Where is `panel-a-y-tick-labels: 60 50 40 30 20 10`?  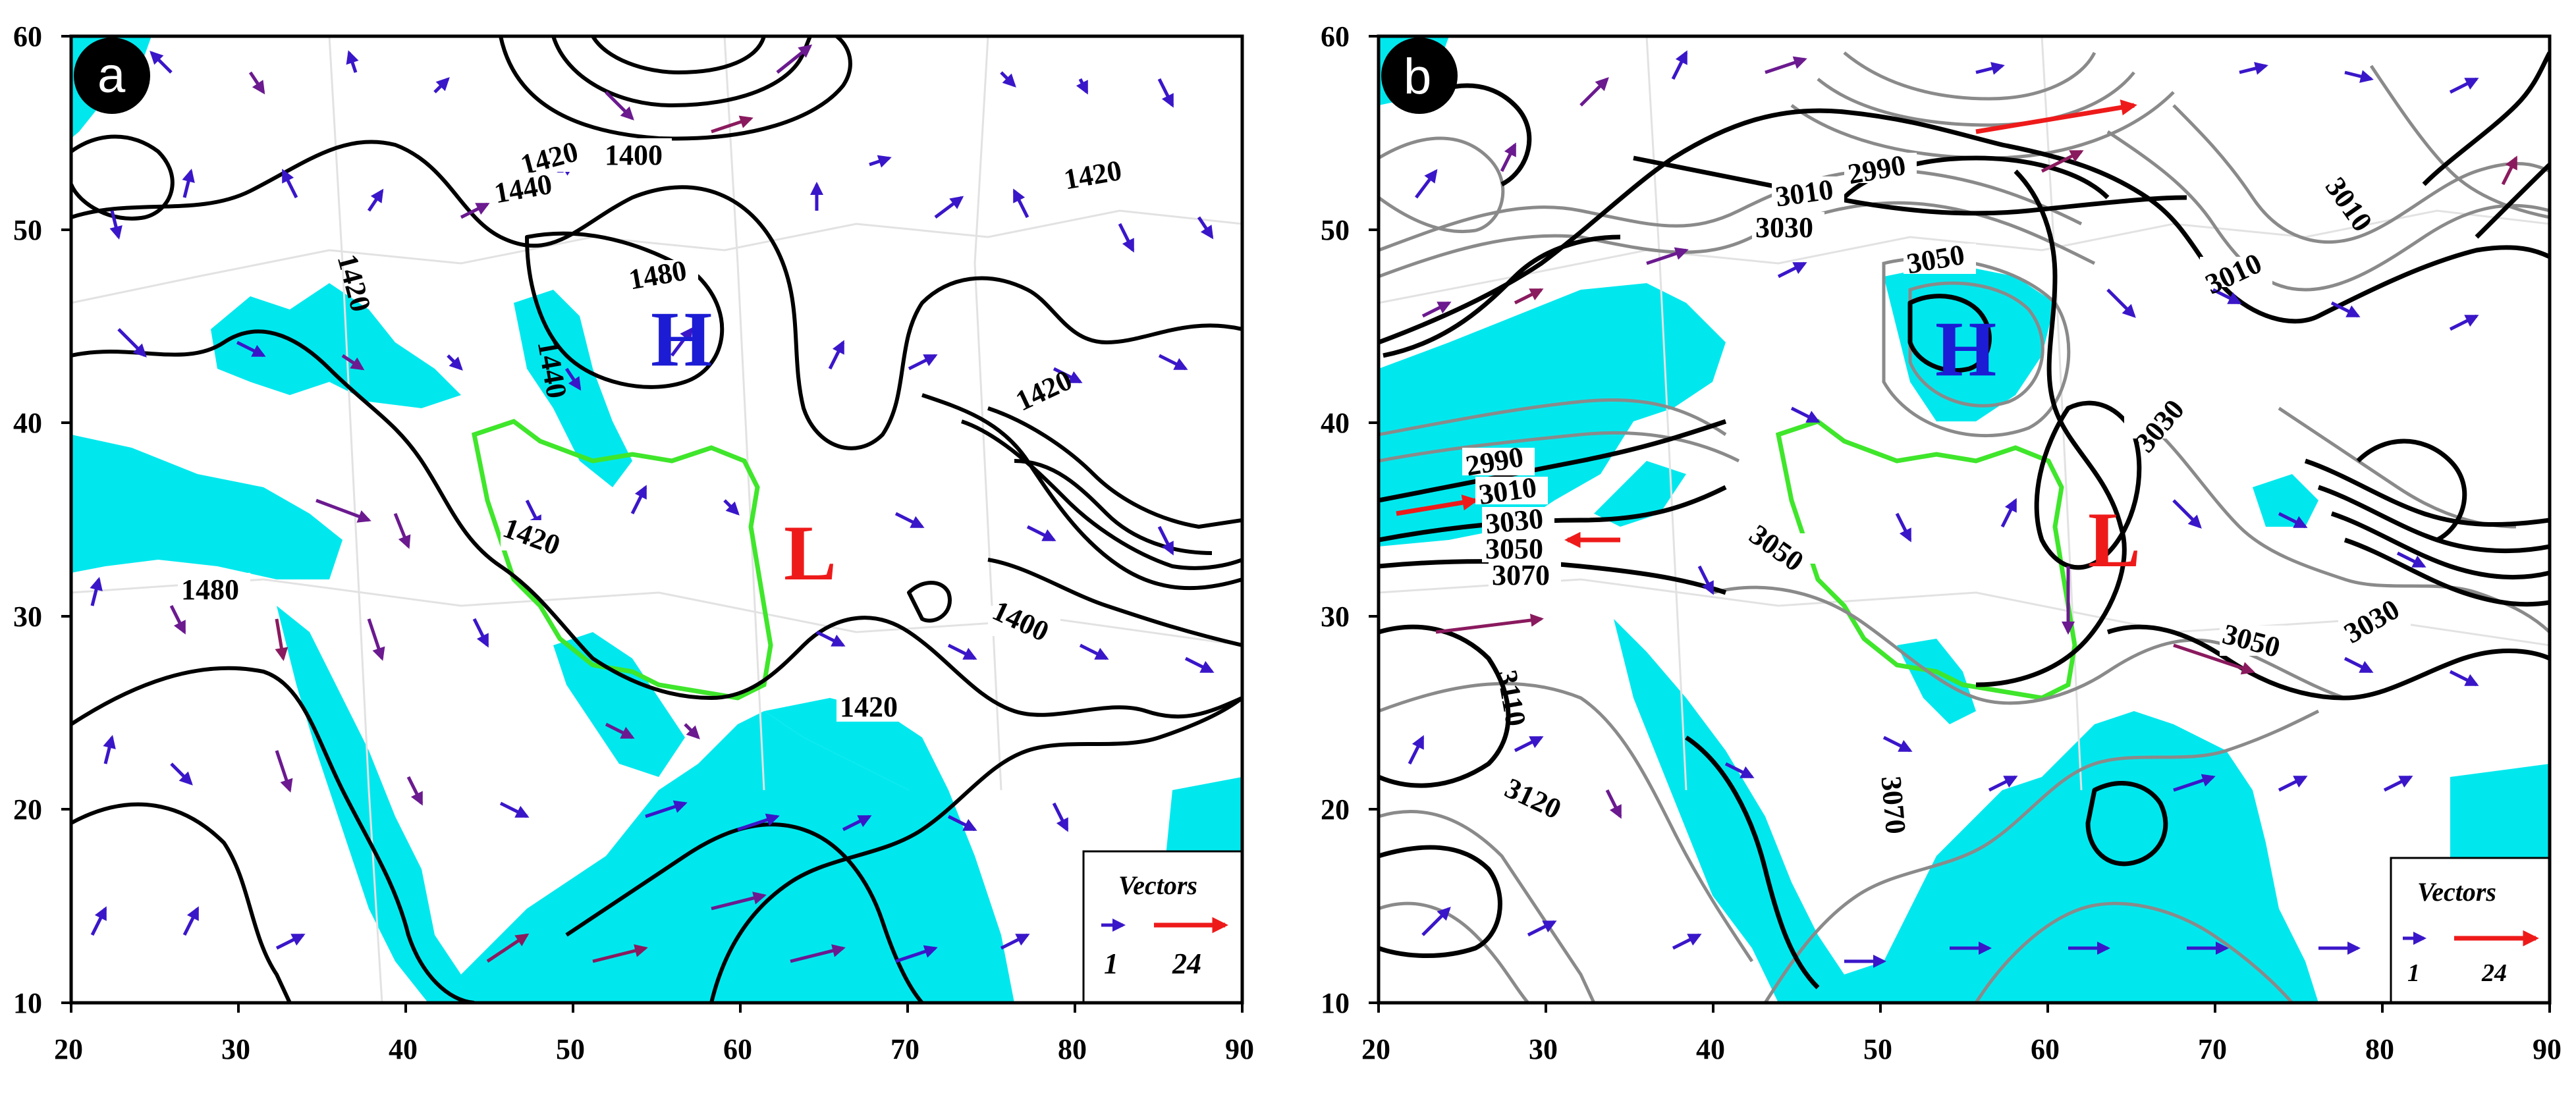 panel-a-y-tick-labels: 60 50 40 30 20 10 is located at coordinates (27, 519).